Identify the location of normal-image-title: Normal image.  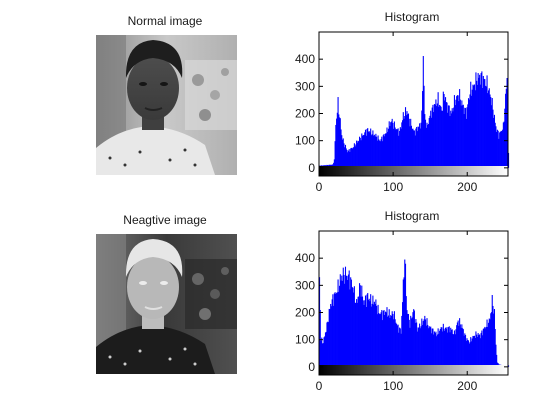
(165, 21).